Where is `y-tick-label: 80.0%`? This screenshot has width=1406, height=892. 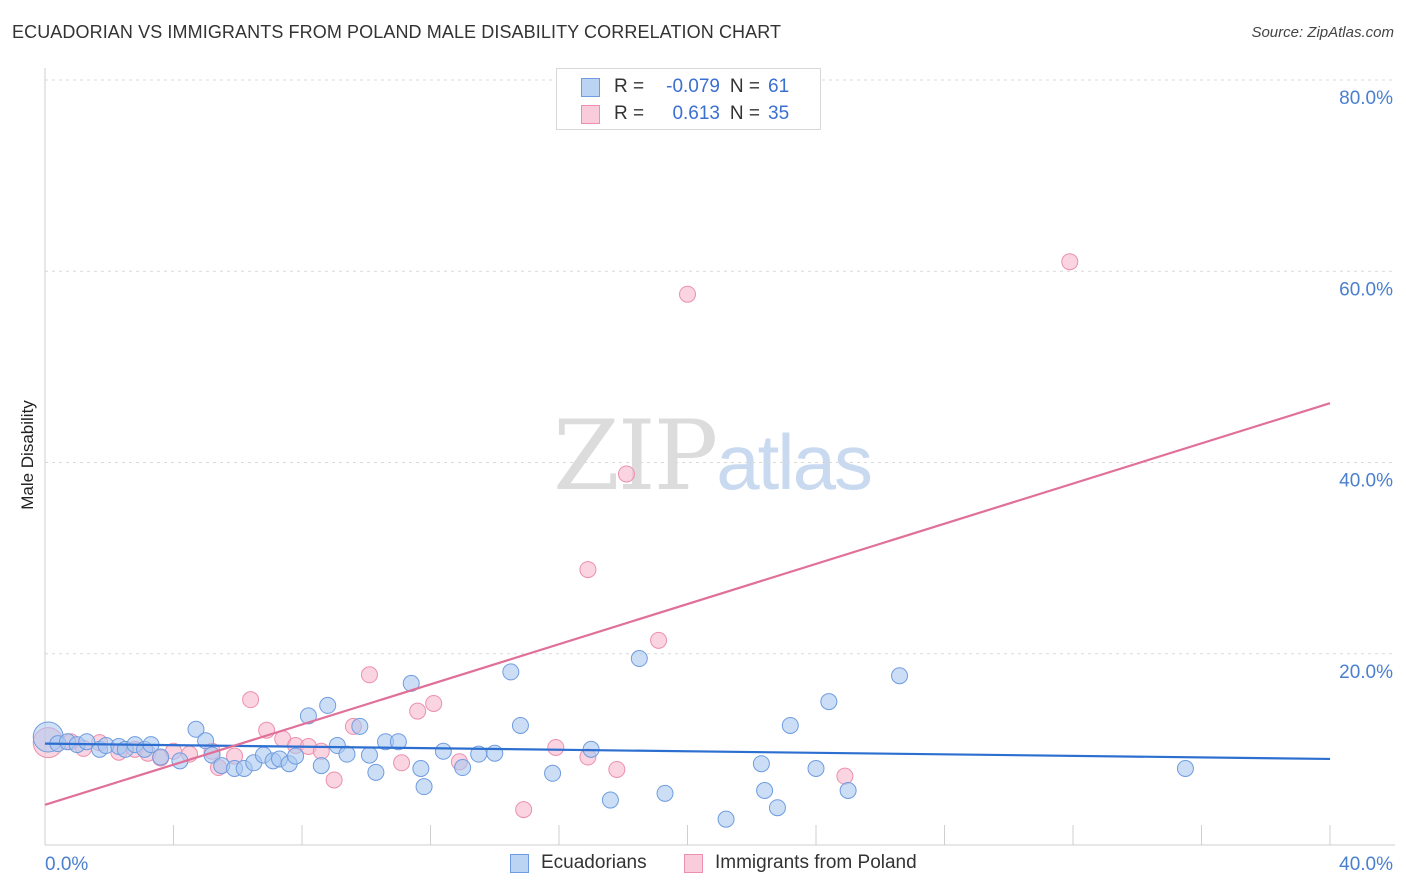 y-tick-label: 80.0% is located at coordinates (1366, 98).